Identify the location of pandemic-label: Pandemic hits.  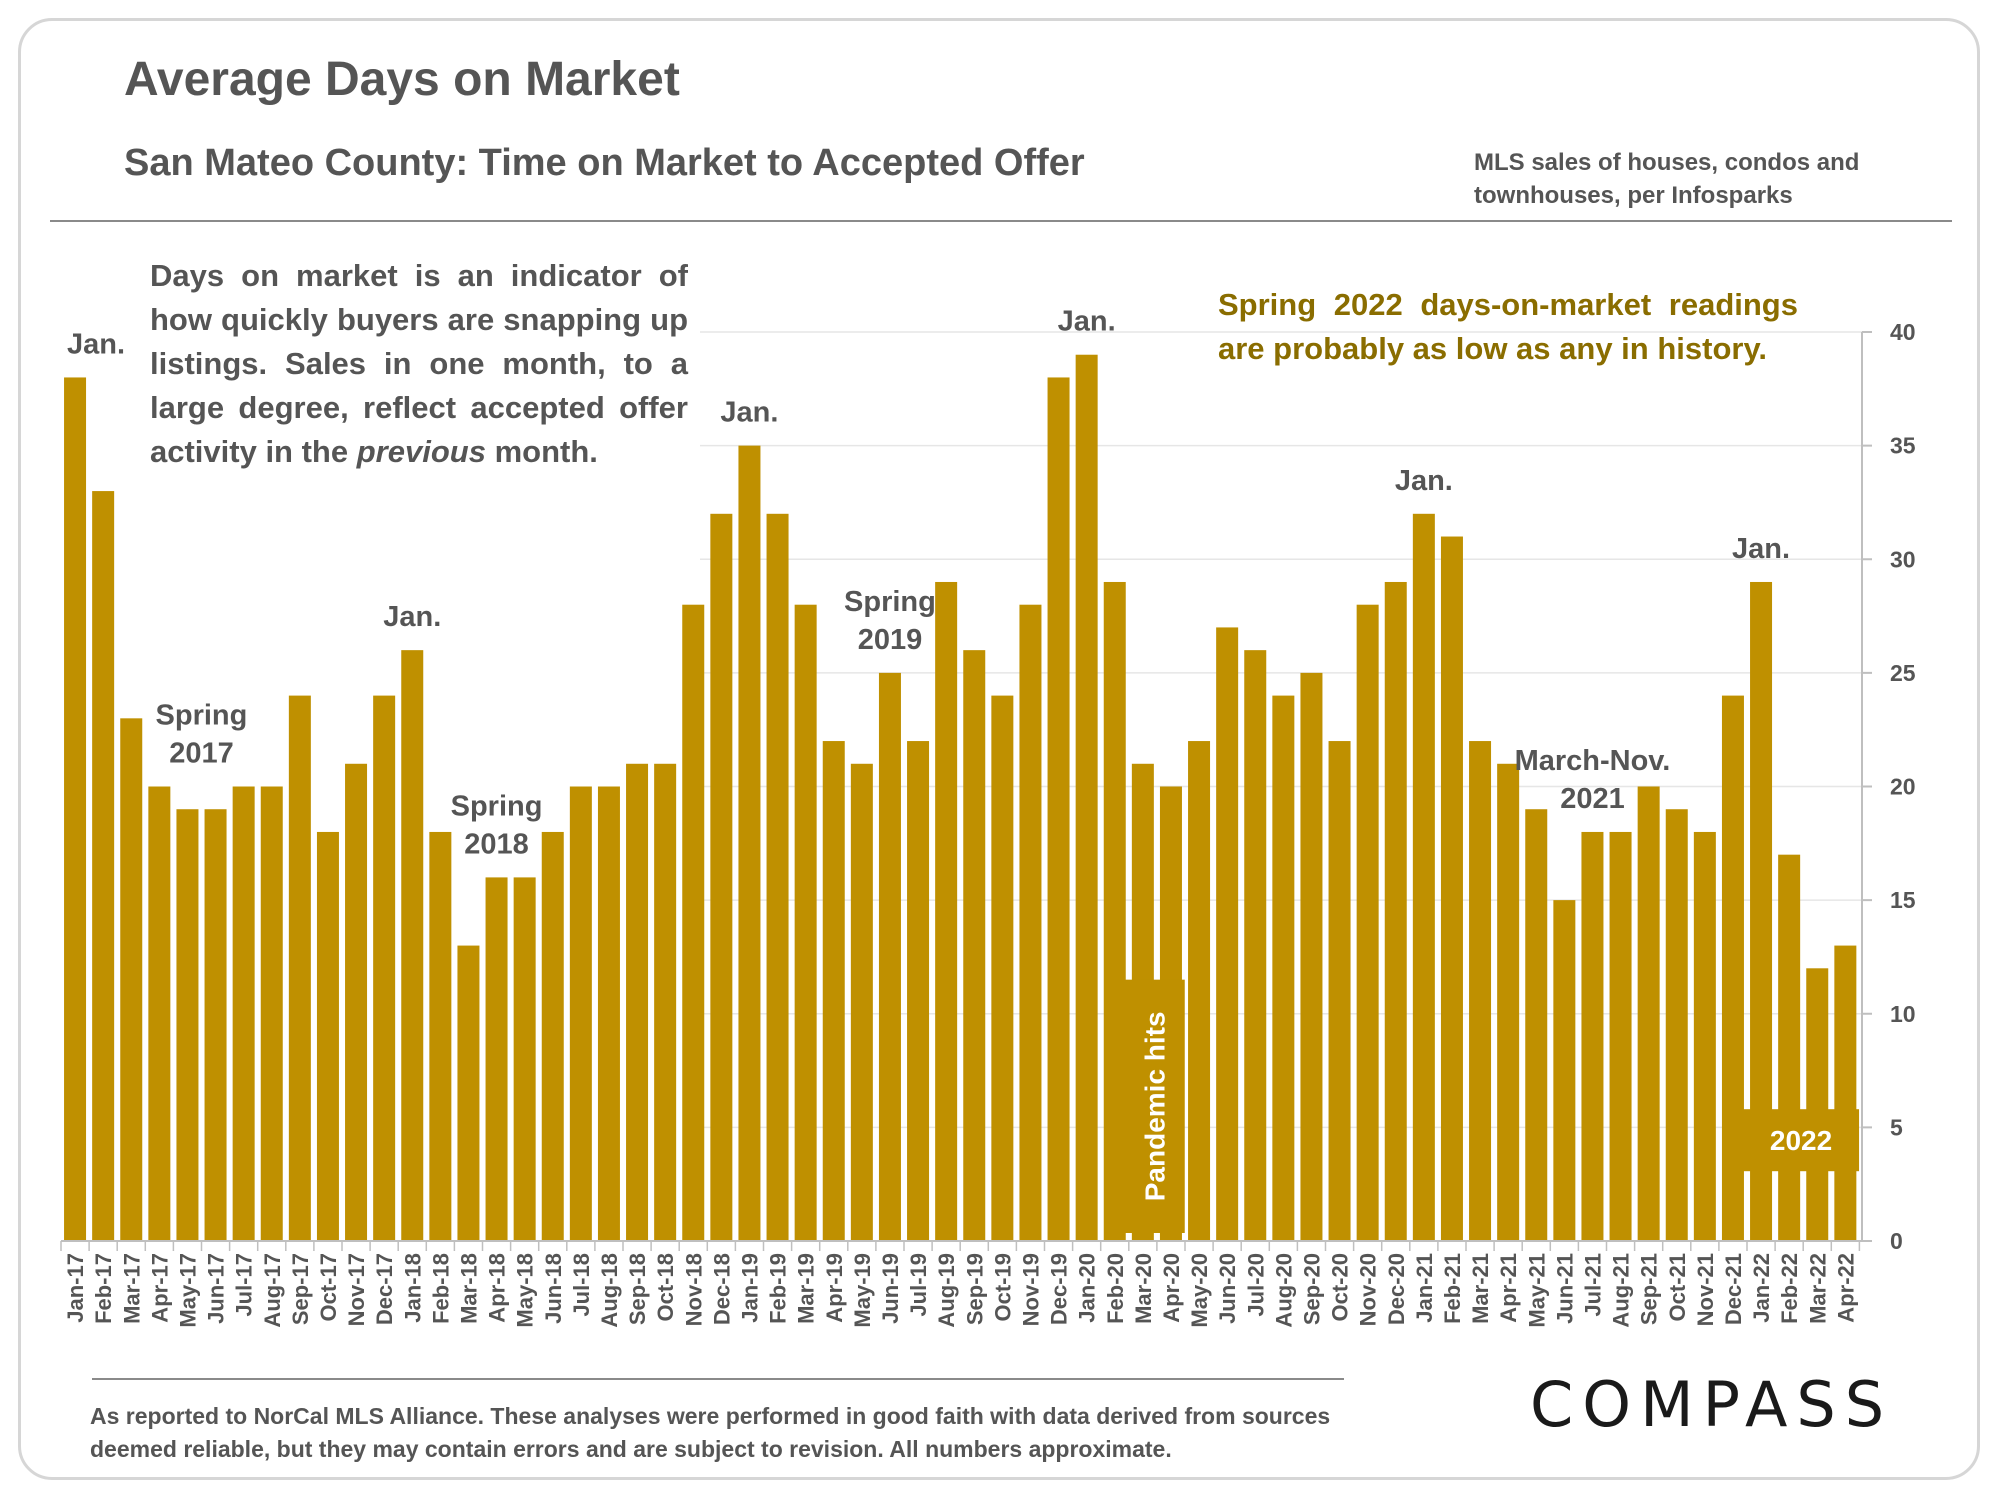
(1155, 1106).